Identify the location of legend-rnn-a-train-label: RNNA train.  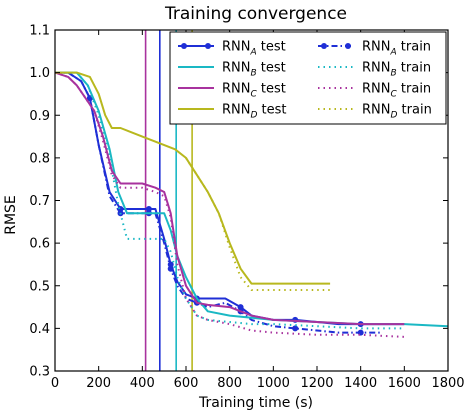
(396, 49).